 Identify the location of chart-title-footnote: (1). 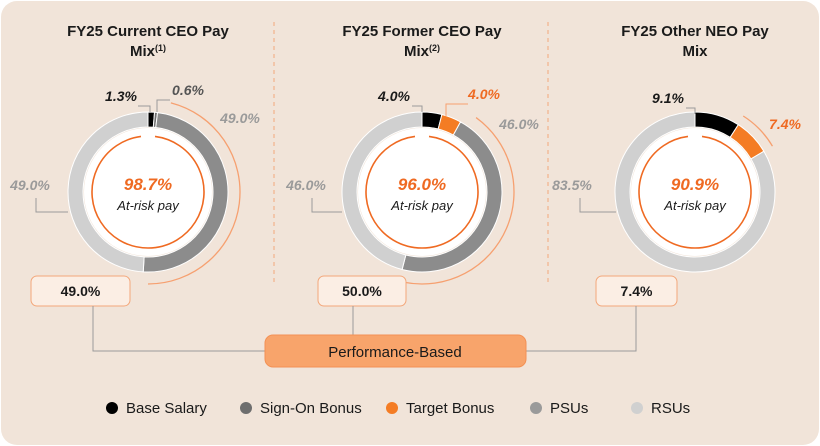
(160, 48).